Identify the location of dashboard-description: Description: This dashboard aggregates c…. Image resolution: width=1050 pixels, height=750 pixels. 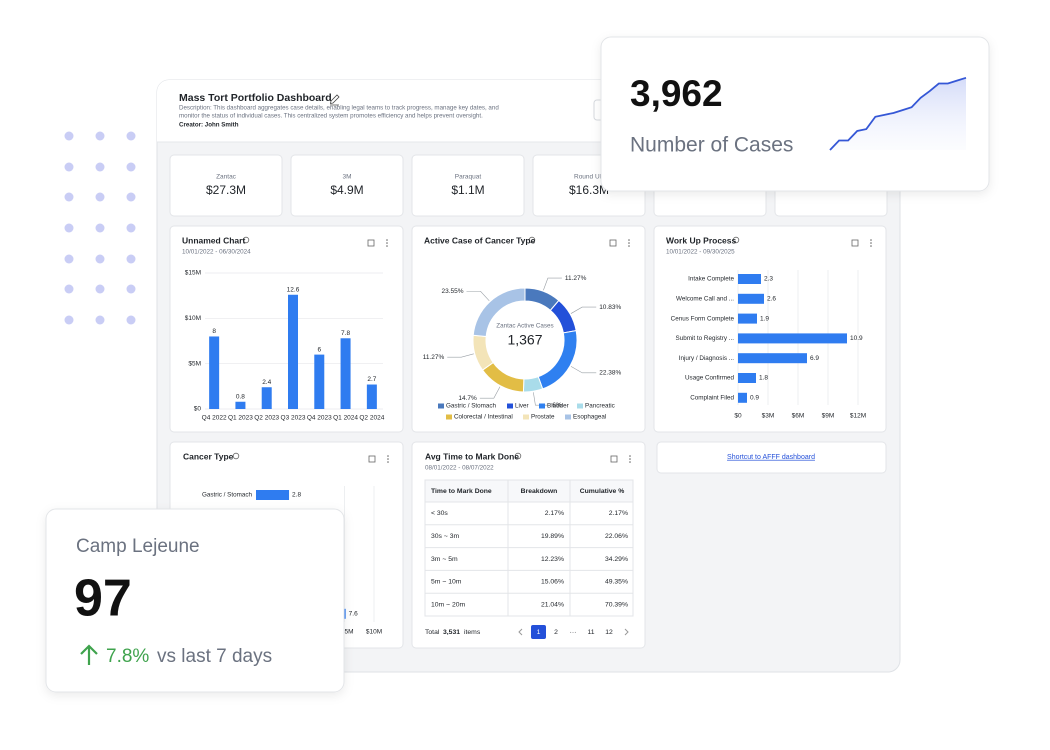
(339, 108).